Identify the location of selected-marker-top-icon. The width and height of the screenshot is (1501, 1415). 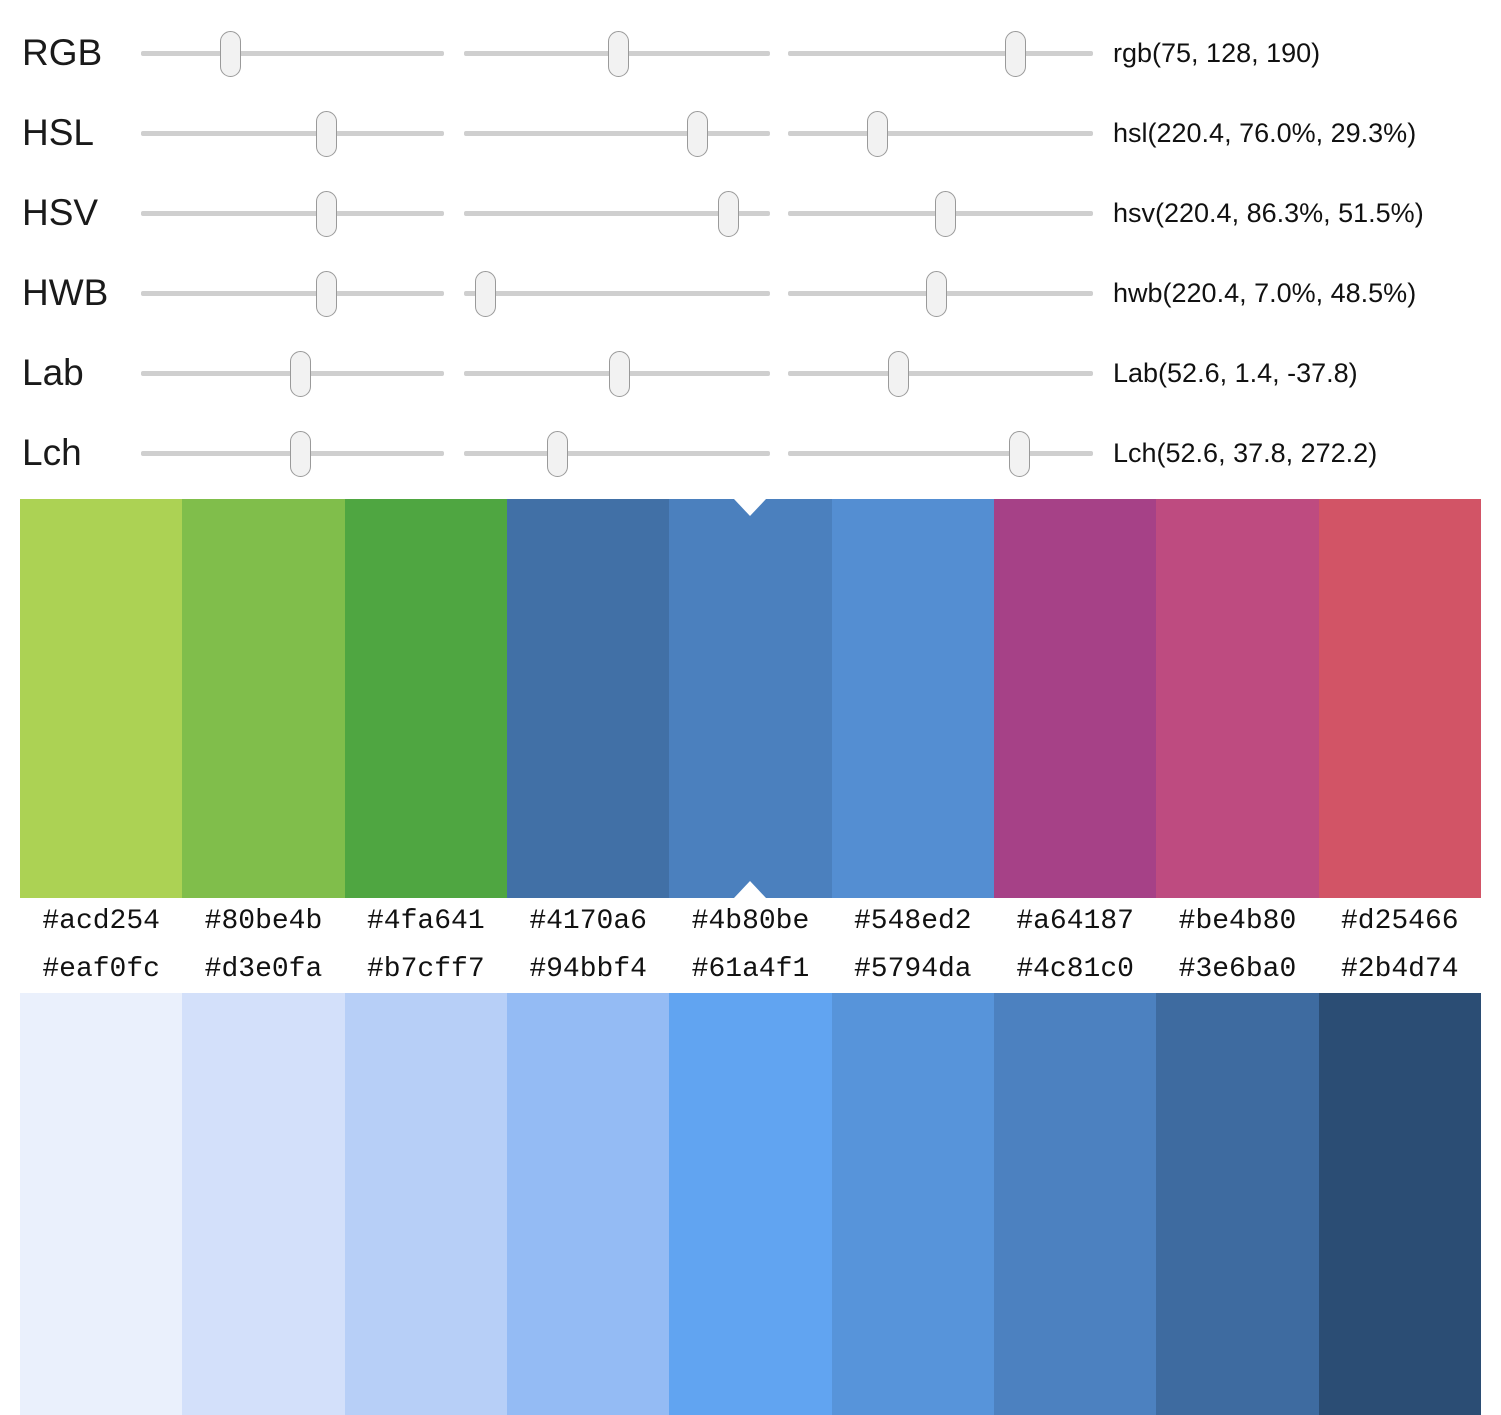
(750, 507).